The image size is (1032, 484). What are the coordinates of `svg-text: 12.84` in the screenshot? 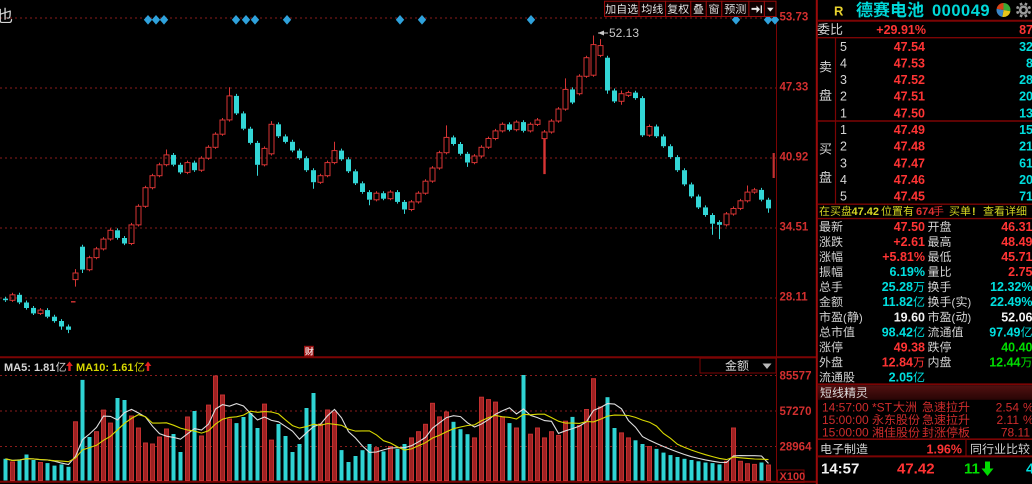 It's located at (897, 363).